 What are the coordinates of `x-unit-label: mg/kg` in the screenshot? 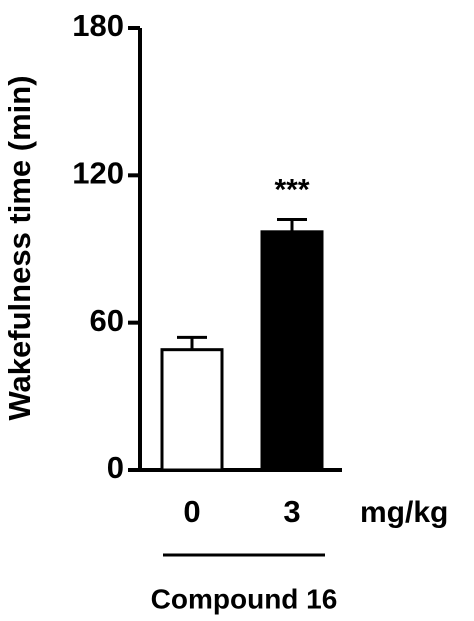 It's located at (404, 512).